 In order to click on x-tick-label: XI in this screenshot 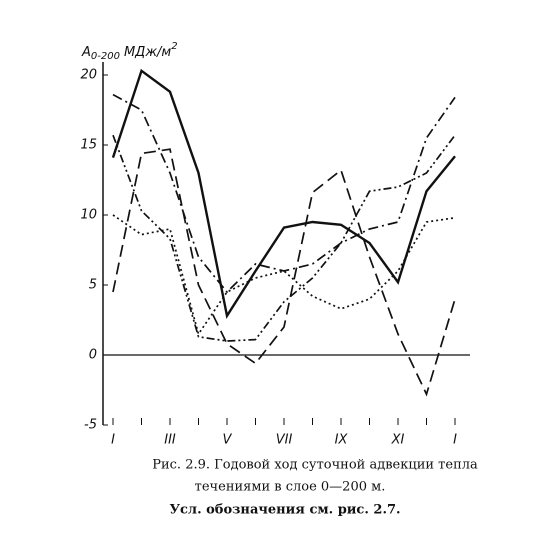, I will do `click(398, 440)`.